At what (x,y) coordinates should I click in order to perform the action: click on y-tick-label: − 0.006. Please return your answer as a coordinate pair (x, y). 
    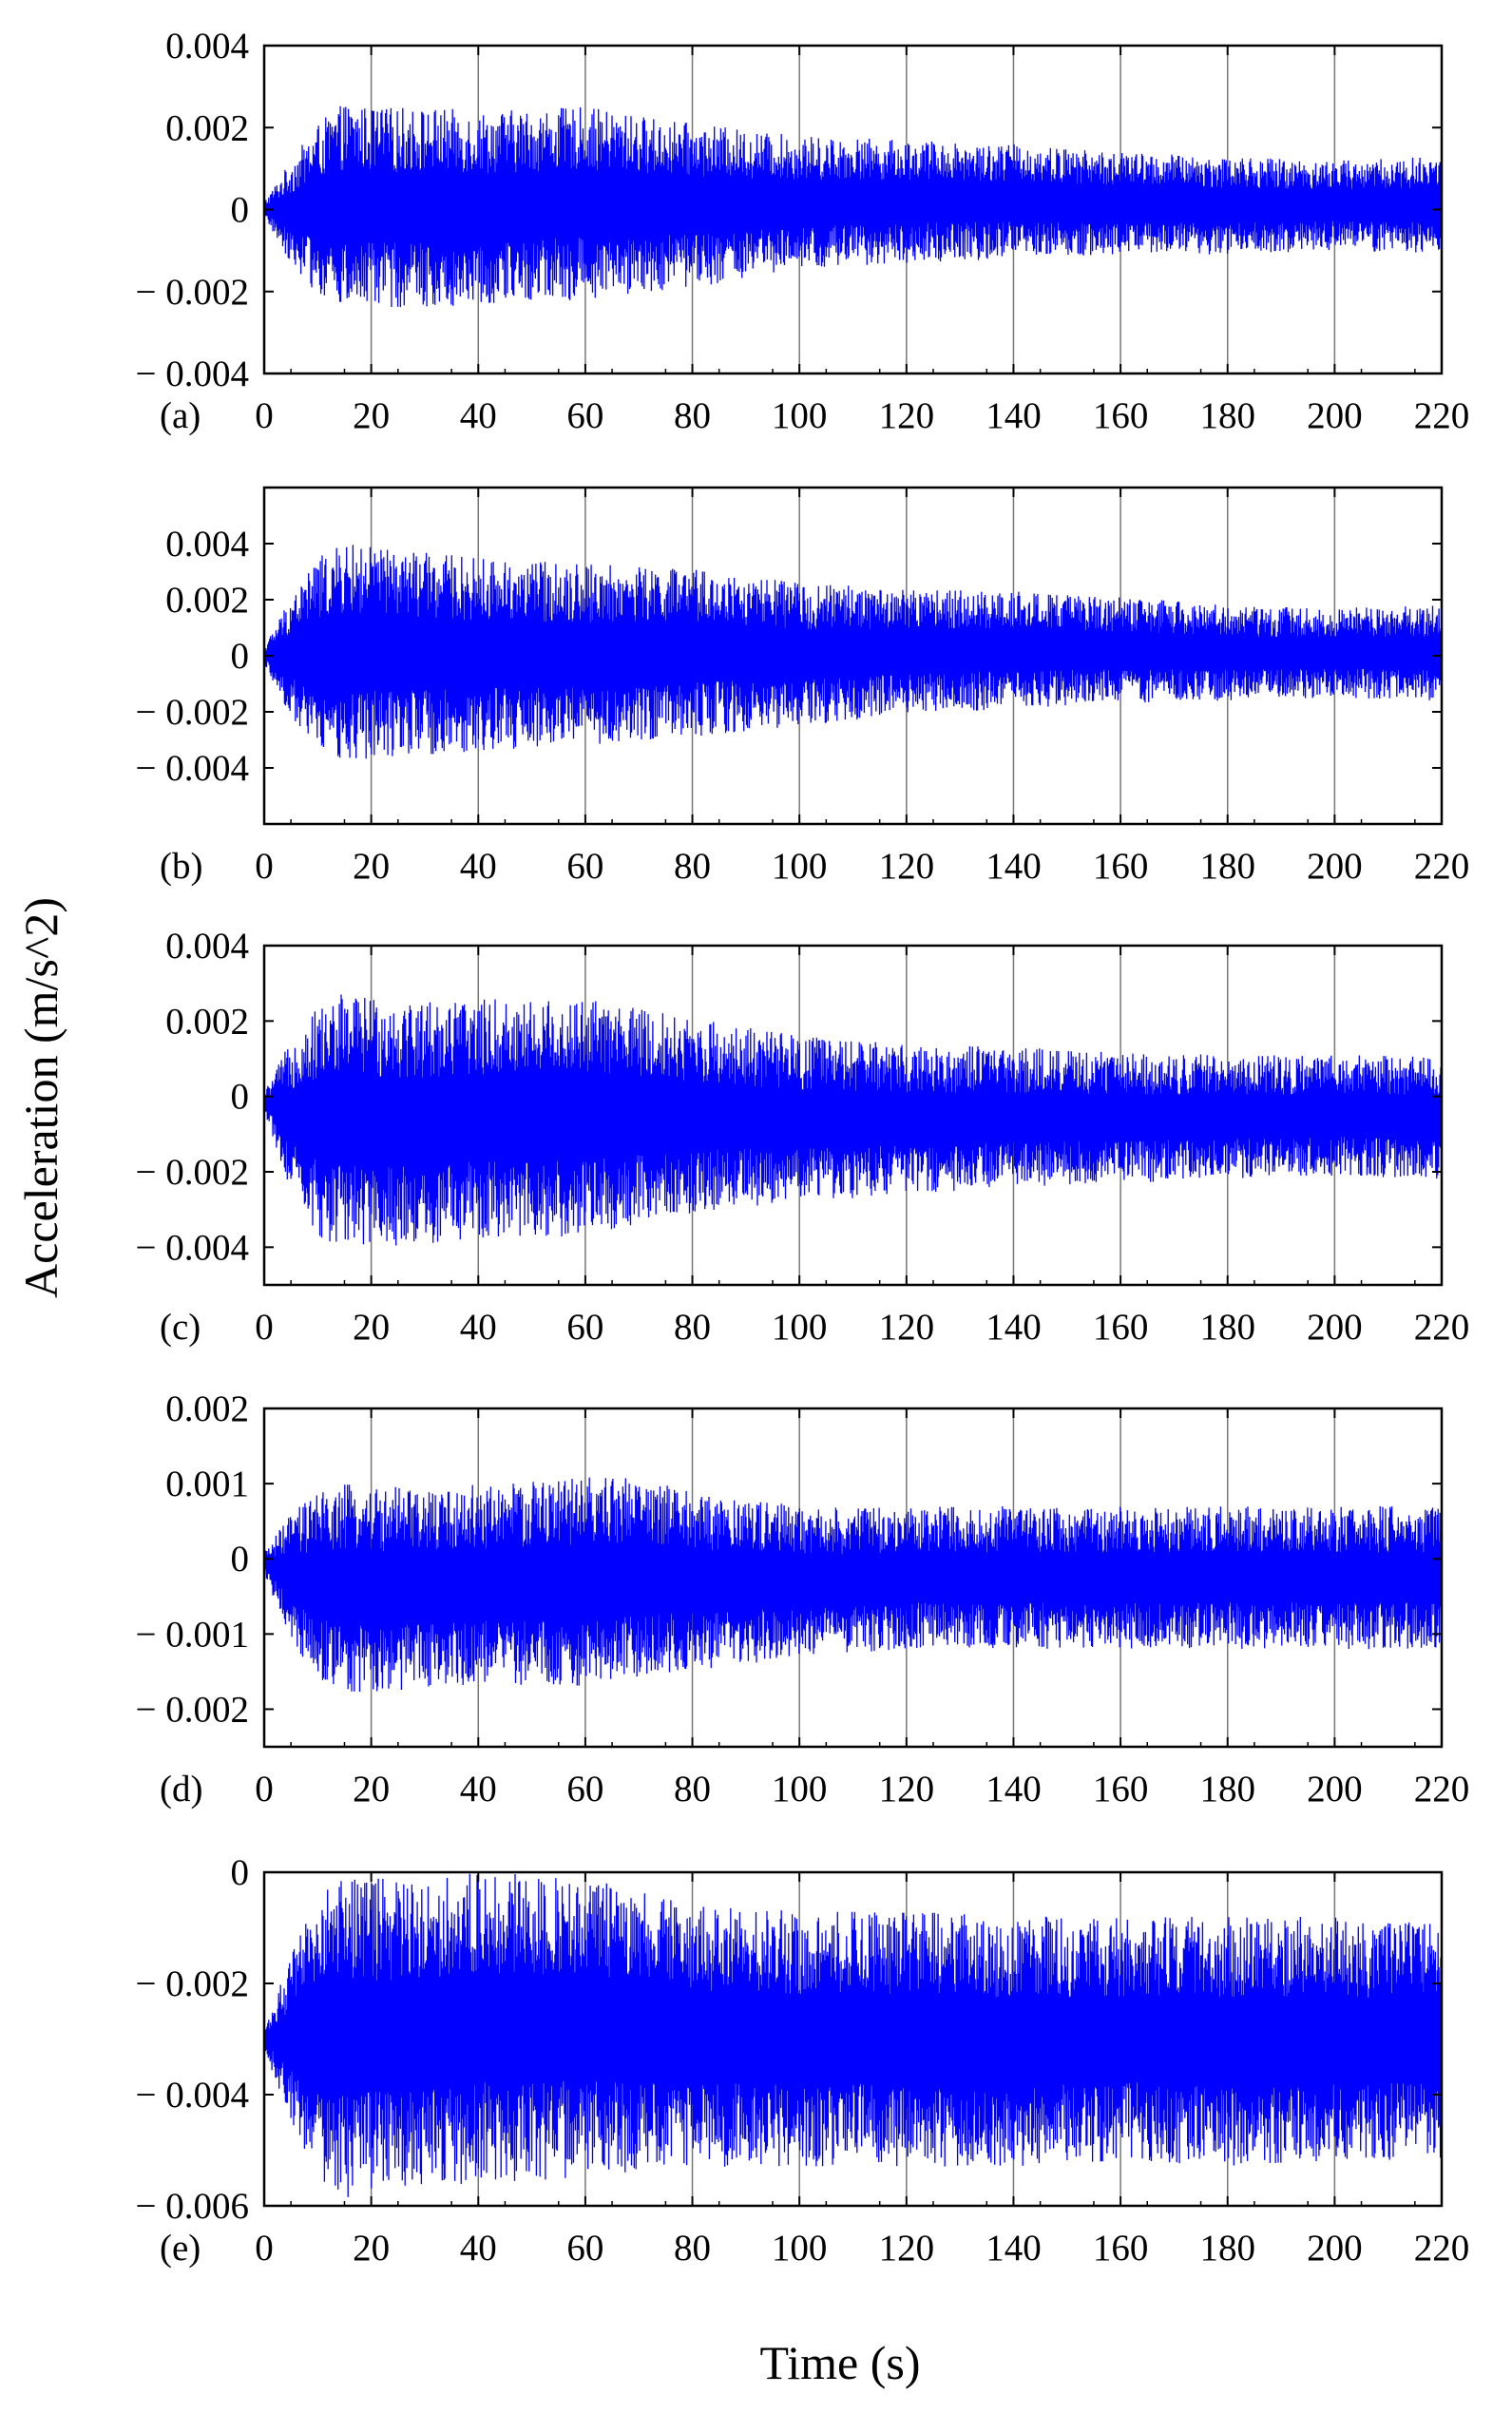
    Looking at the image, I should click on (193, 2207).